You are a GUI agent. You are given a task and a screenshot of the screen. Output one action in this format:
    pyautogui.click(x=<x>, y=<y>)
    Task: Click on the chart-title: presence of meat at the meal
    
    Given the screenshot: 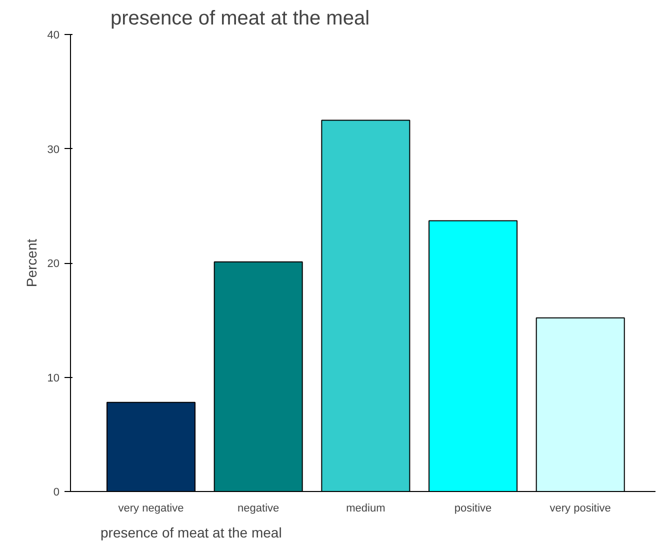 What is the action you would take?
    pyautogui.click(x=240, y=19)
    